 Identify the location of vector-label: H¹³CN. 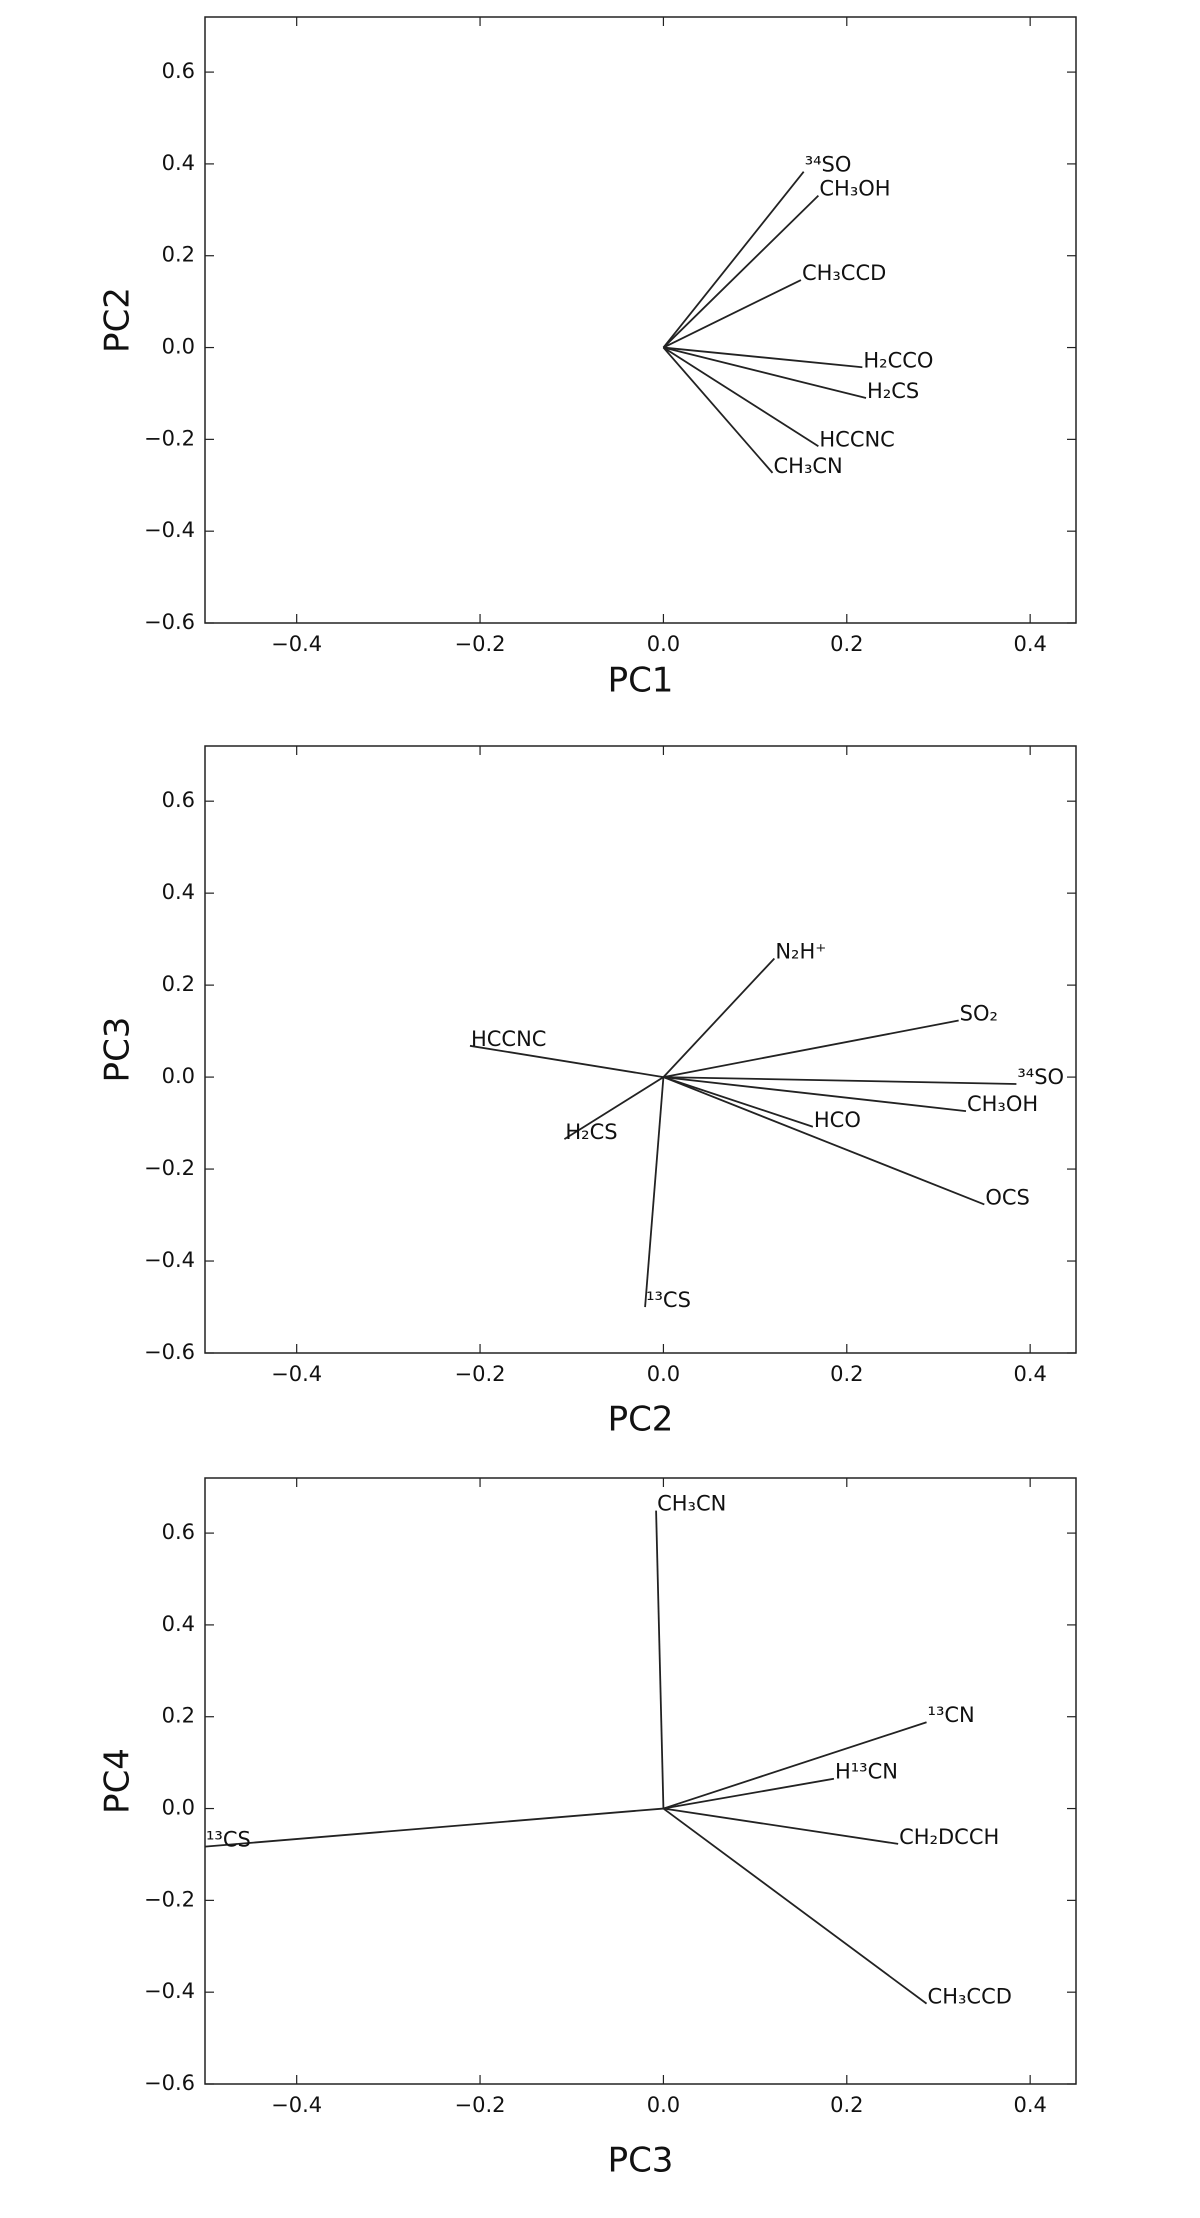
(866, 1772).